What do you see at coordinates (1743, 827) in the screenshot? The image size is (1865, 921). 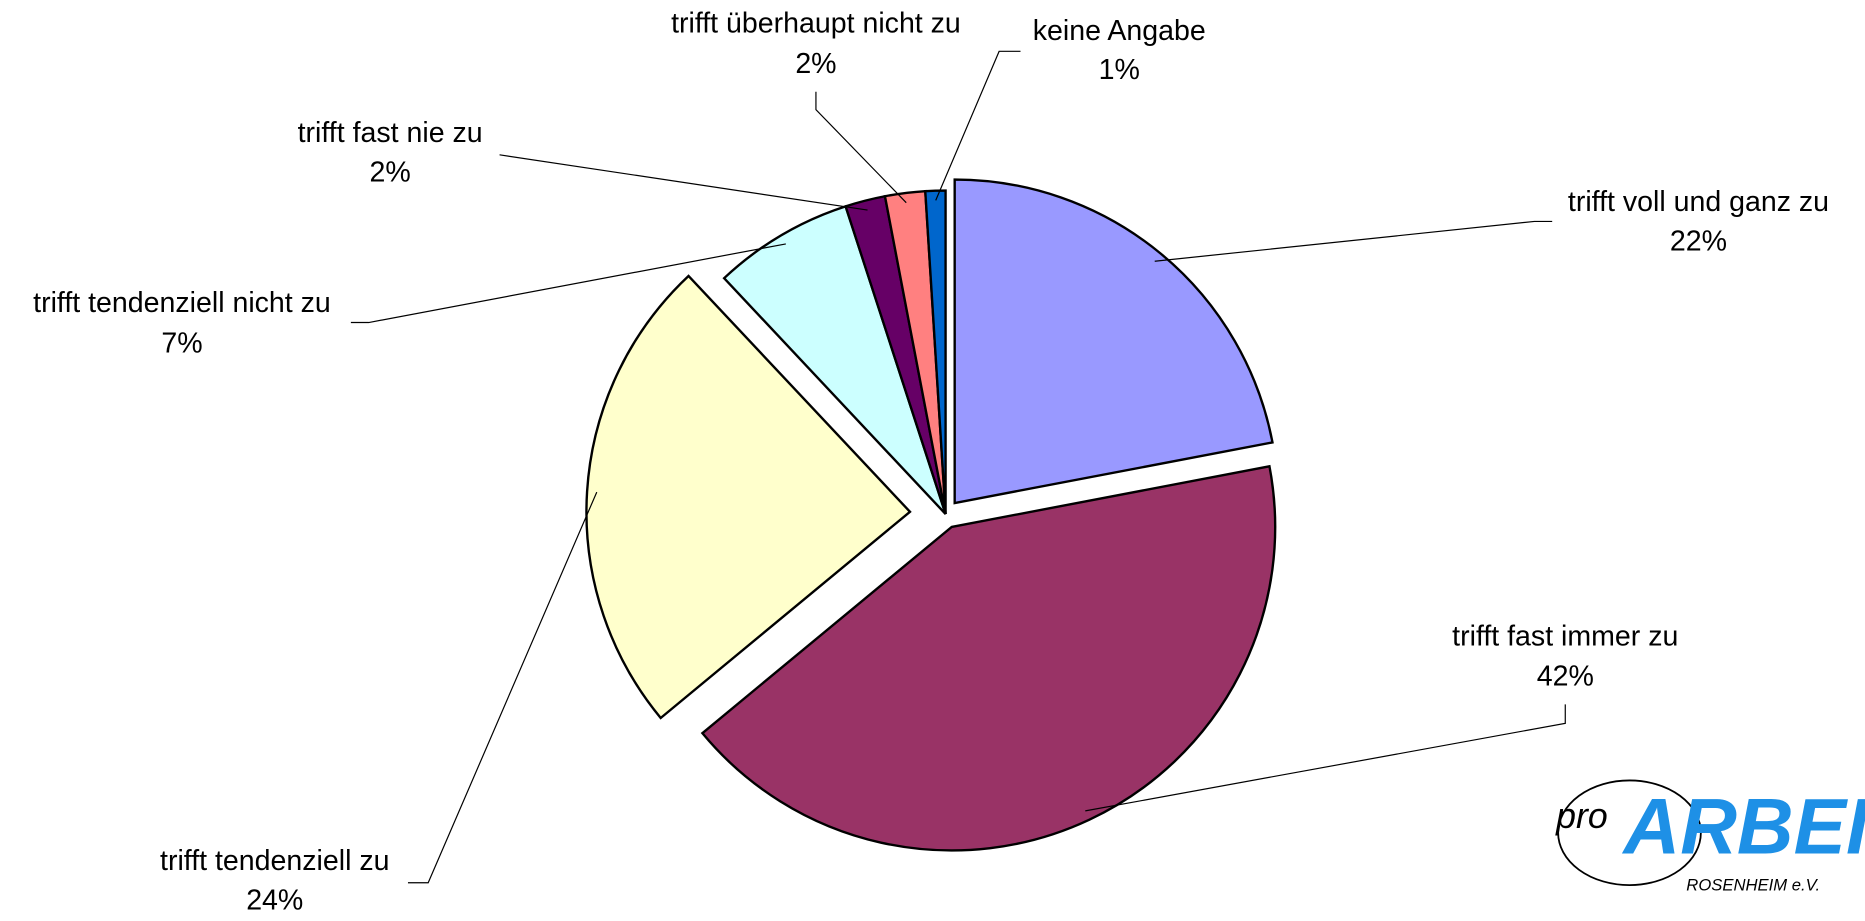 I see `logo-name: ARBEIT` at bounding box center [1743, 827].